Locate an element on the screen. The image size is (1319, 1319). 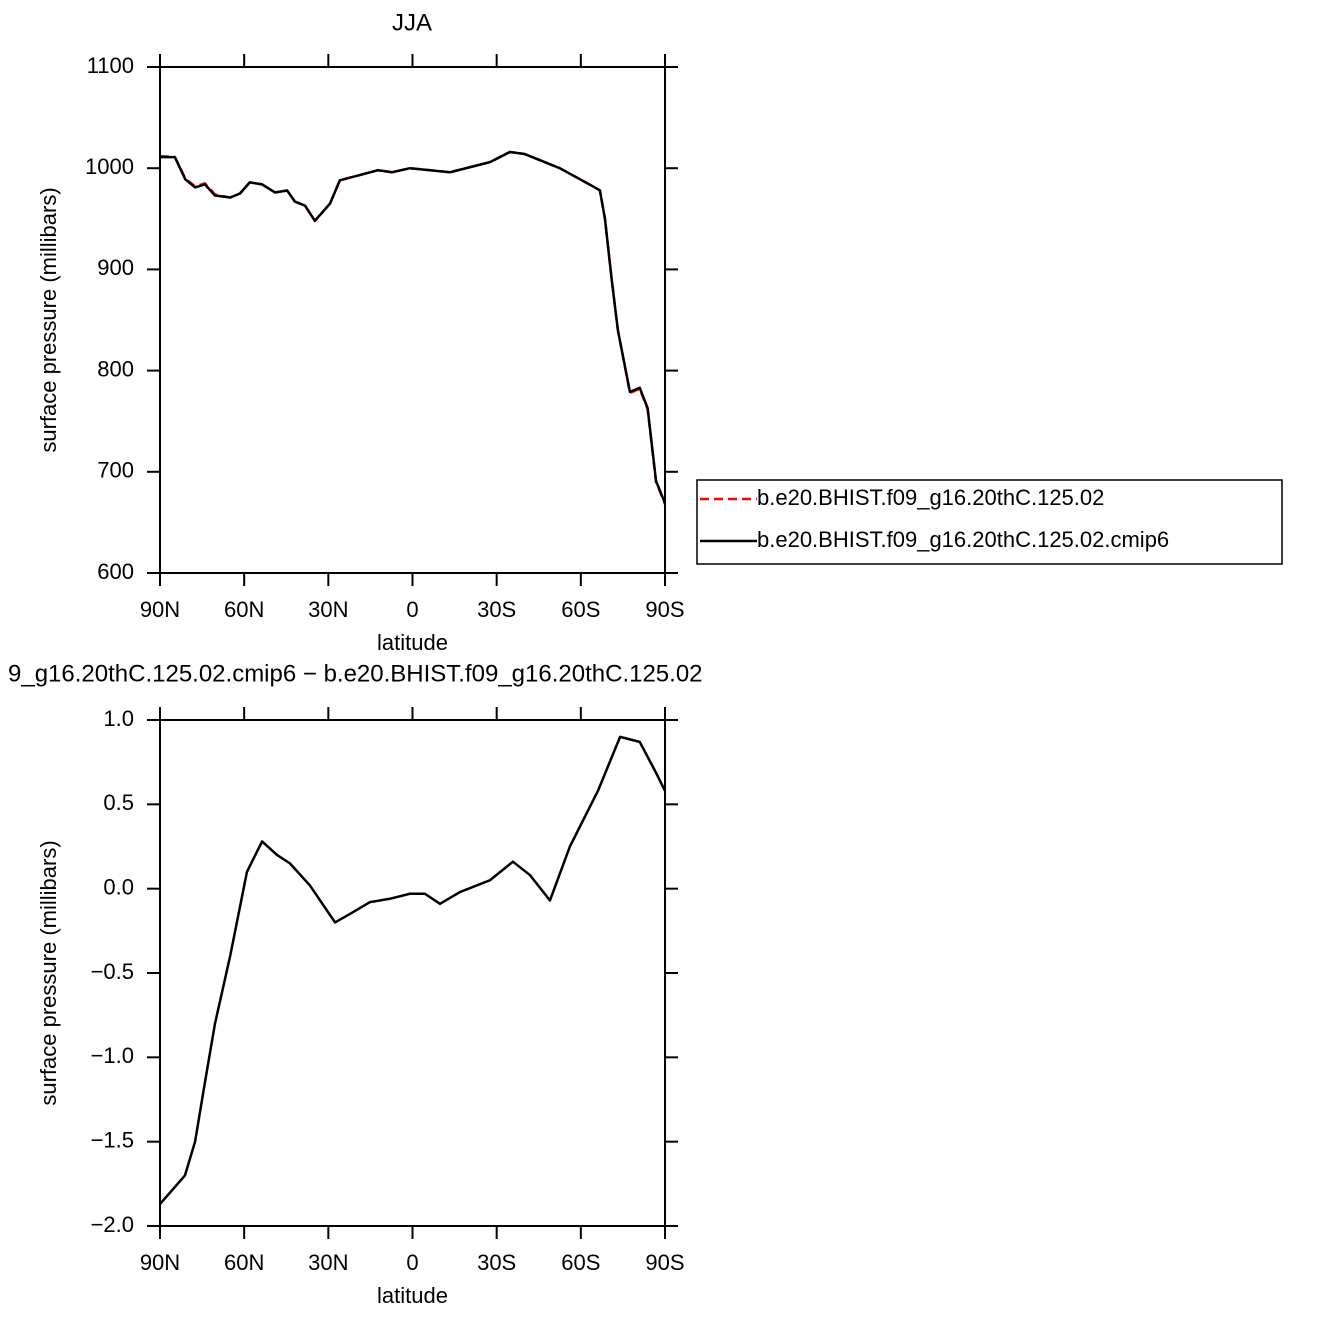
legend-label: b.e20.BHIST.f09_g16.20thC.125.02.cmip6 is located at coordinates (963, 539).